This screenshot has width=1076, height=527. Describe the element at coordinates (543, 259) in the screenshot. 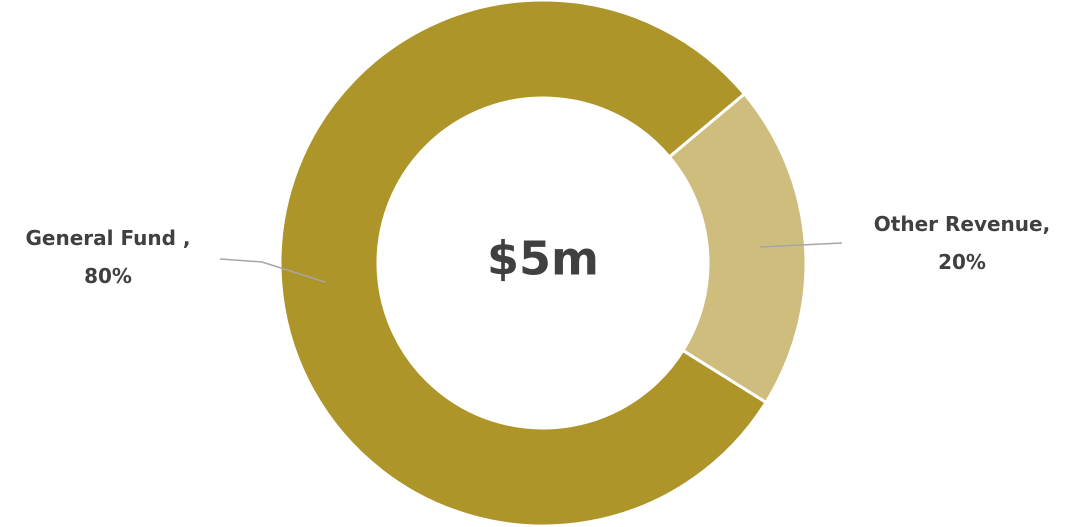

I see `center-label: $5m` at that location.